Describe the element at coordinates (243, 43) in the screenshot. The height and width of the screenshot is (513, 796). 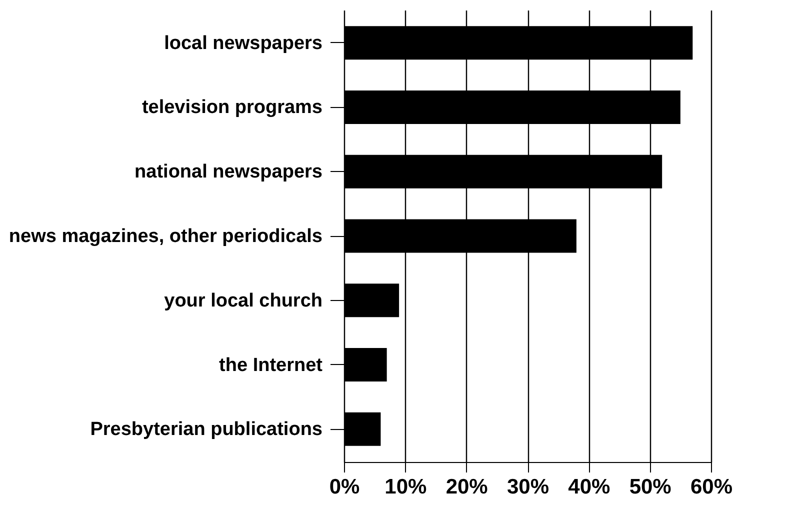
I see `y-tick-label: local newspapers` at that location.